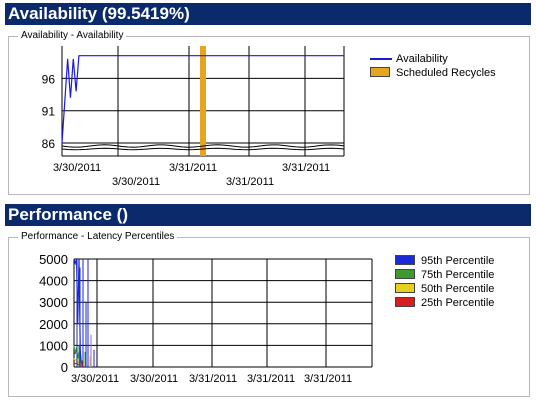 The width and height of the screenshot is (536, 401). I want to click on avail-y-tick-label: 86, so click(49, 144).